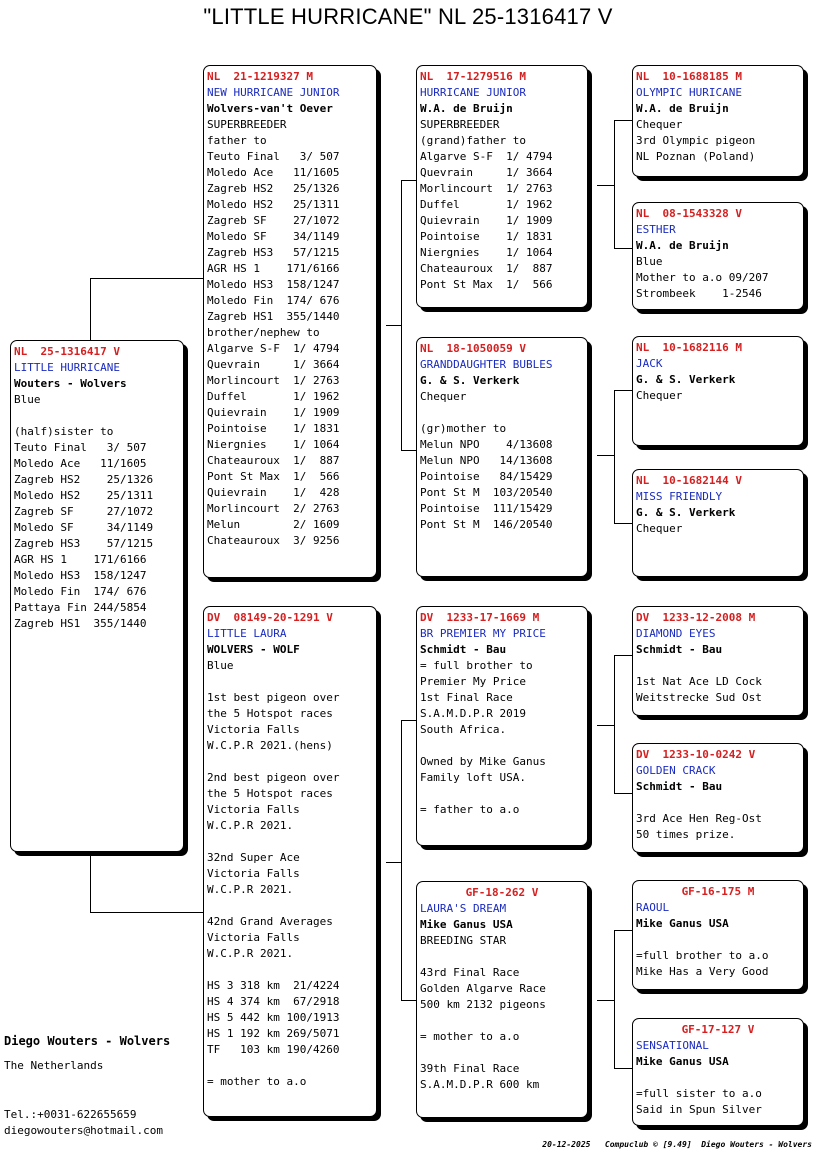  What do you see at coordinates (253, 649) in the screenshot?
I see `owner-name: WOLVERS - WOLF` at bounding box center [253, 649].